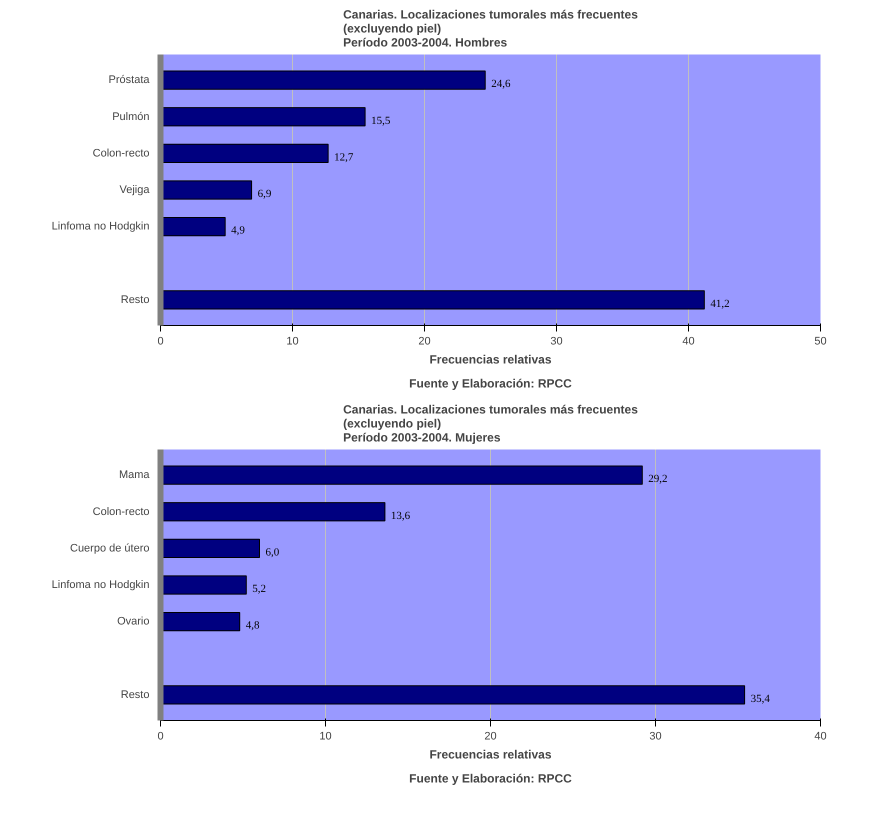 This screenshot has width=883, height=837. Describe the element at coordinates (344, 157) in the screenshot. I see `data-label: 12,7` at that location.